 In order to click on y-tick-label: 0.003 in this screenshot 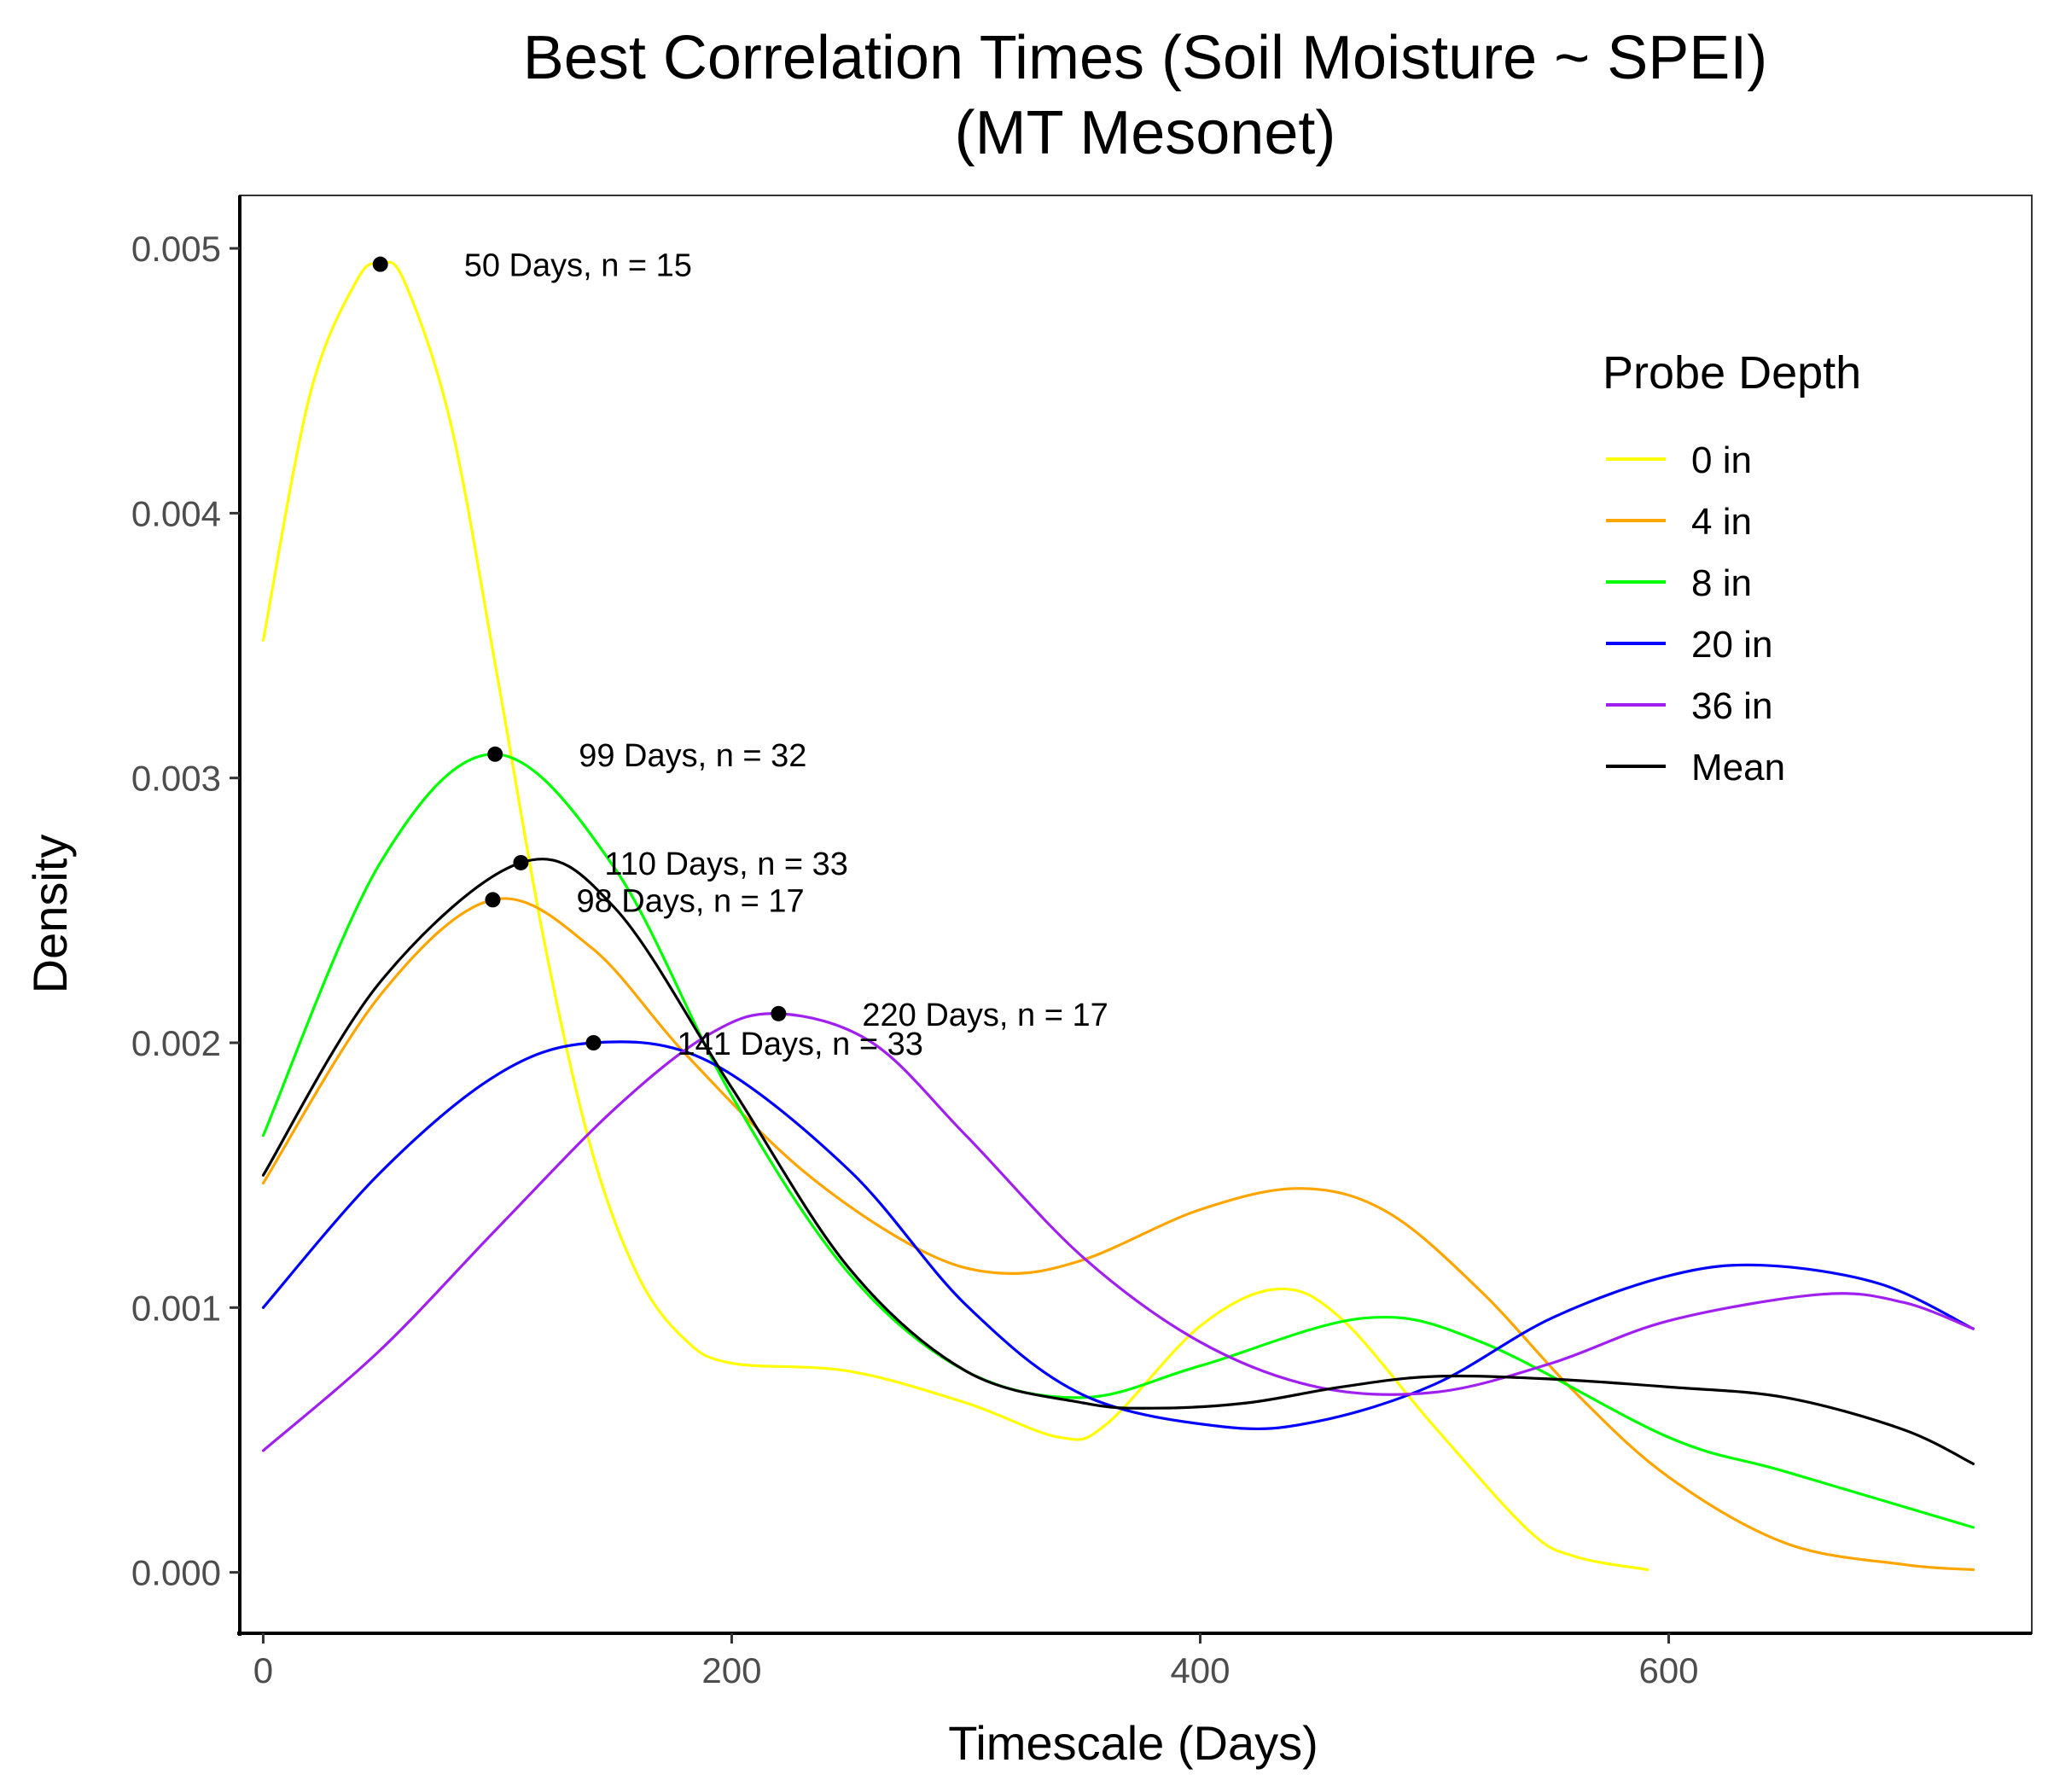, I will do `click(176, 779)`.